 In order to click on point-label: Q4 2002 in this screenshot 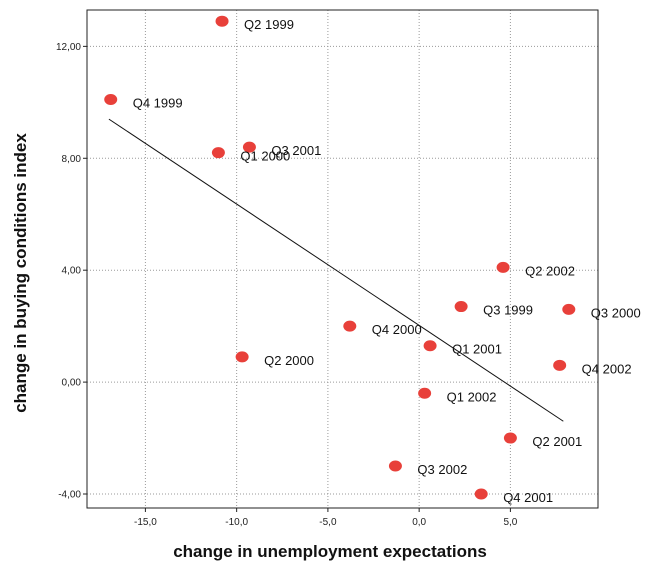, I will do `click(607, 368)`.